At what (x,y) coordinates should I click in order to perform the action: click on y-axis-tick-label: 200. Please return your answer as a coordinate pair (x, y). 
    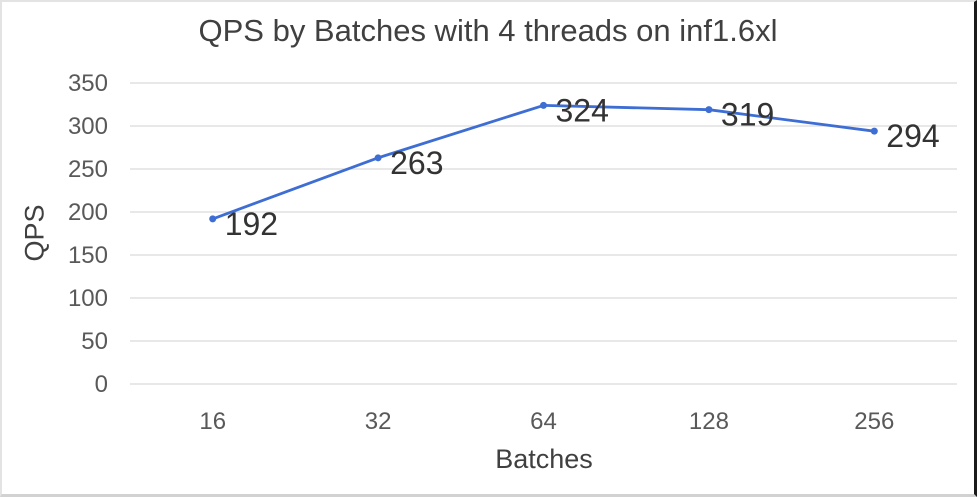
    Looking at the image, I should click on (88, 212).